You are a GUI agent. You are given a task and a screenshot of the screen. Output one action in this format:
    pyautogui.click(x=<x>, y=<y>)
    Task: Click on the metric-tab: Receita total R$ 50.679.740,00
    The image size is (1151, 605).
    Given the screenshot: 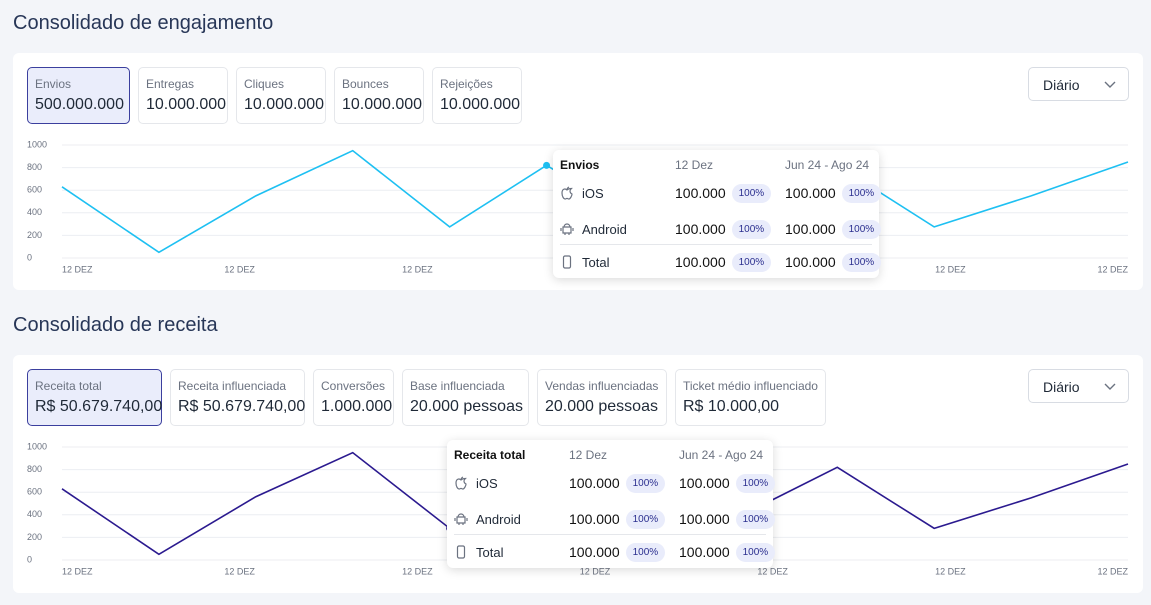 What is the action you would take?
    pyautogui.click(x=94, y=397)
    